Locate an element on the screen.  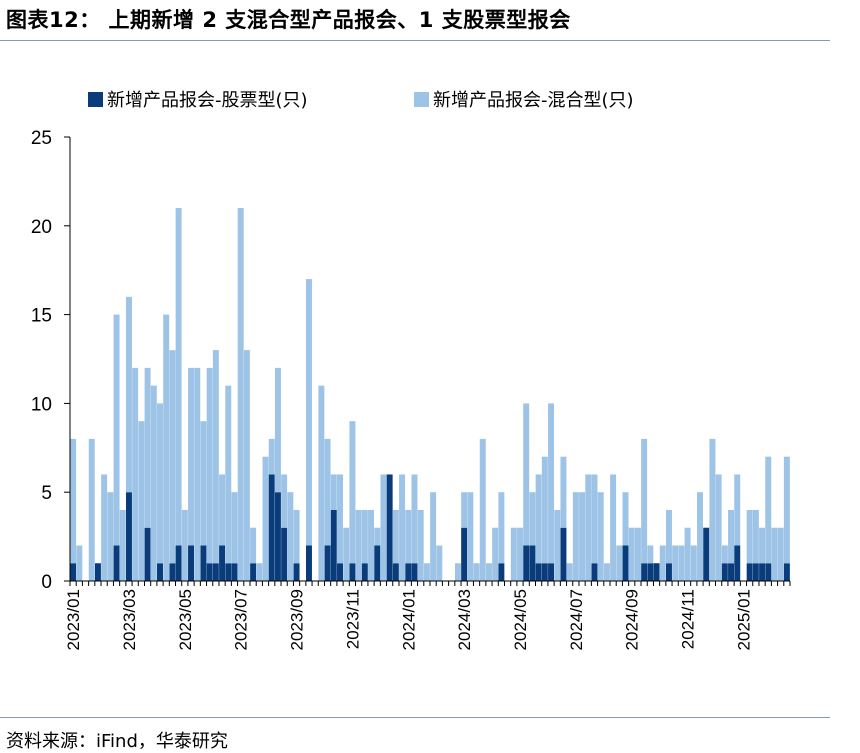
legend-swatch-hybrid is located at coordinates (421, 99).